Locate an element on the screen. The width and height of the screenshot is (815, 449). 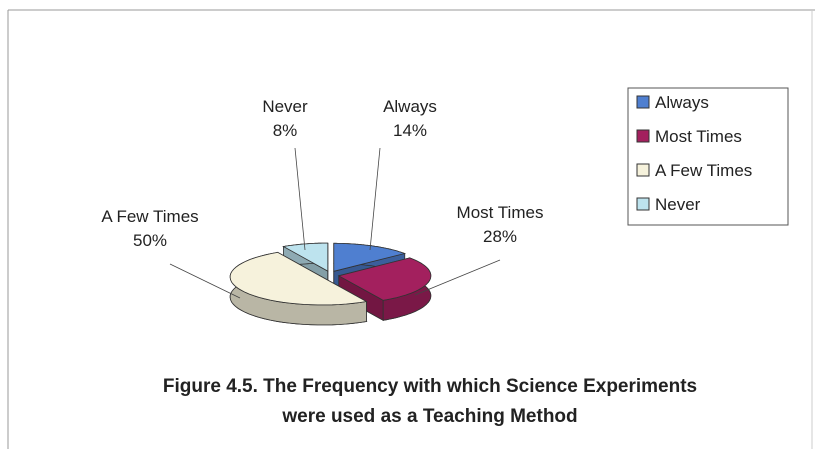
data-label-name: Most Times is located at coordinates (500, 212).